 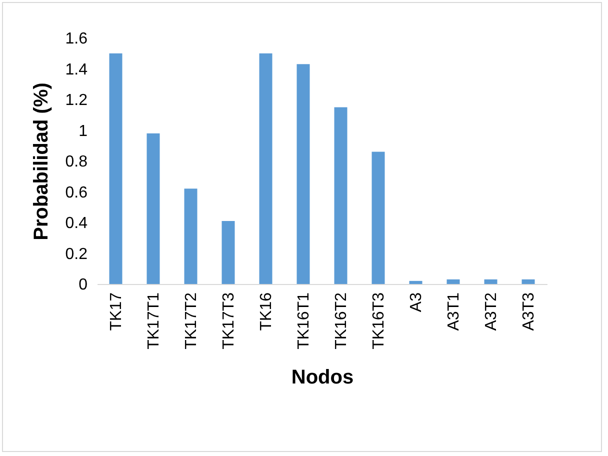 I want to click on x-tick-label: A3T3, so click(x=529, y=311).